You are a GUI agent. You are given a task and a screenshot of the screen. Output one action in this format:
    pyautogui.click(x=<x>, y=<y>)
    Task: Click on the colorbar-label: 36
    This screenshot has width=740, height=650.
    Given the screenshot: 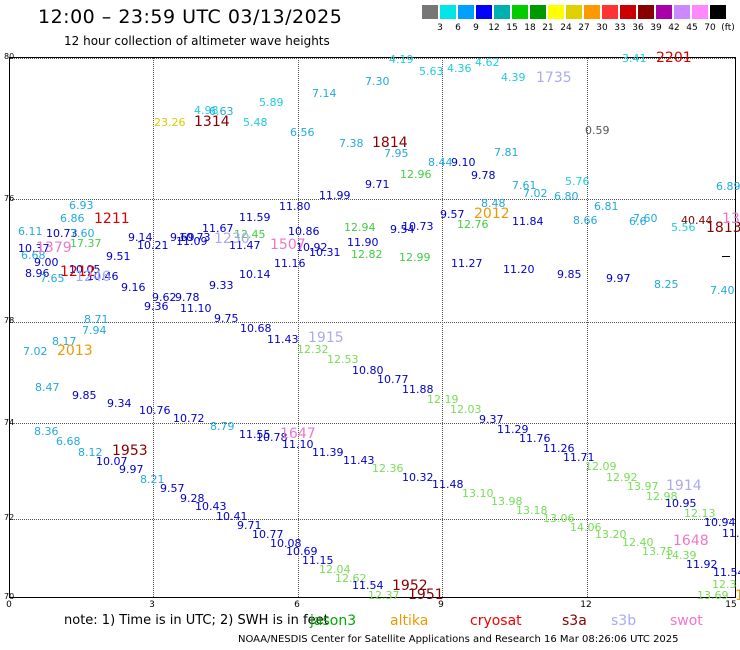 What is the action you would take?
    pyautogui.click(x=638, y=28)
    